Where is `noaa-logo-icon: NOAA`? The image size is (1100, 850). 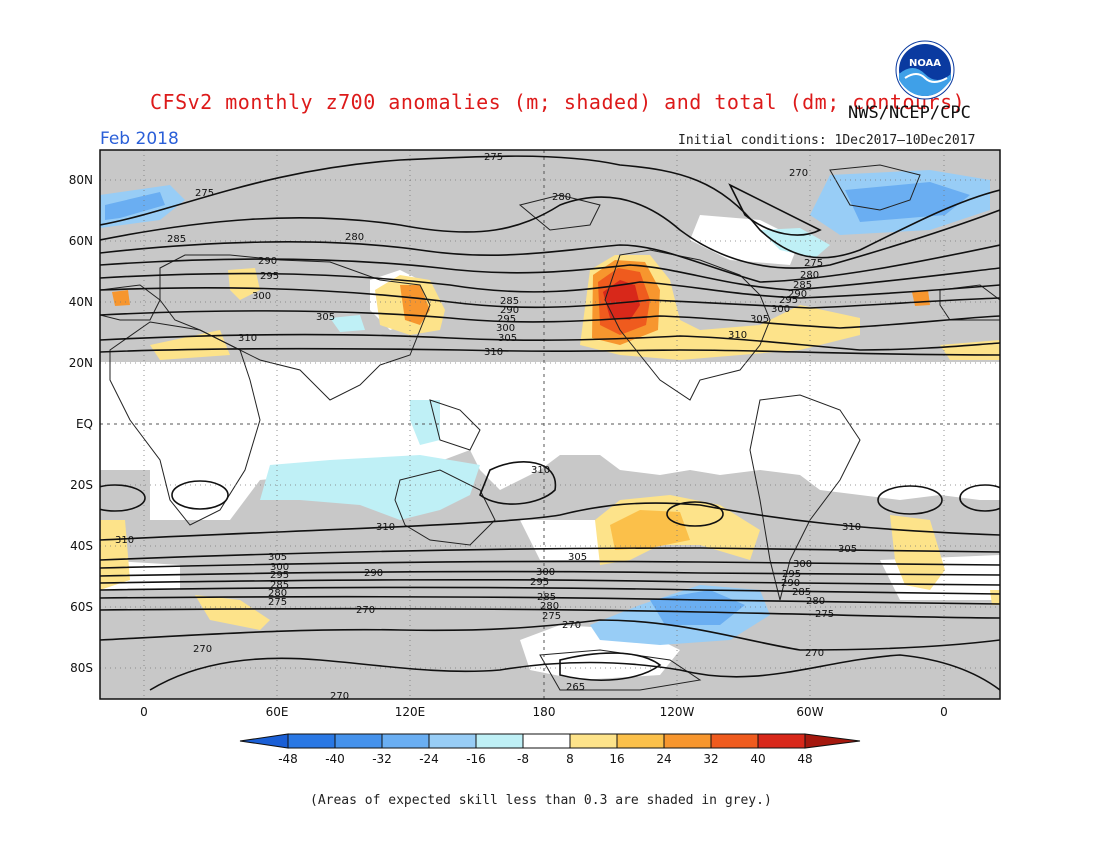 noaa-logo-icon: NOAA is located at coordinates (925, 70).